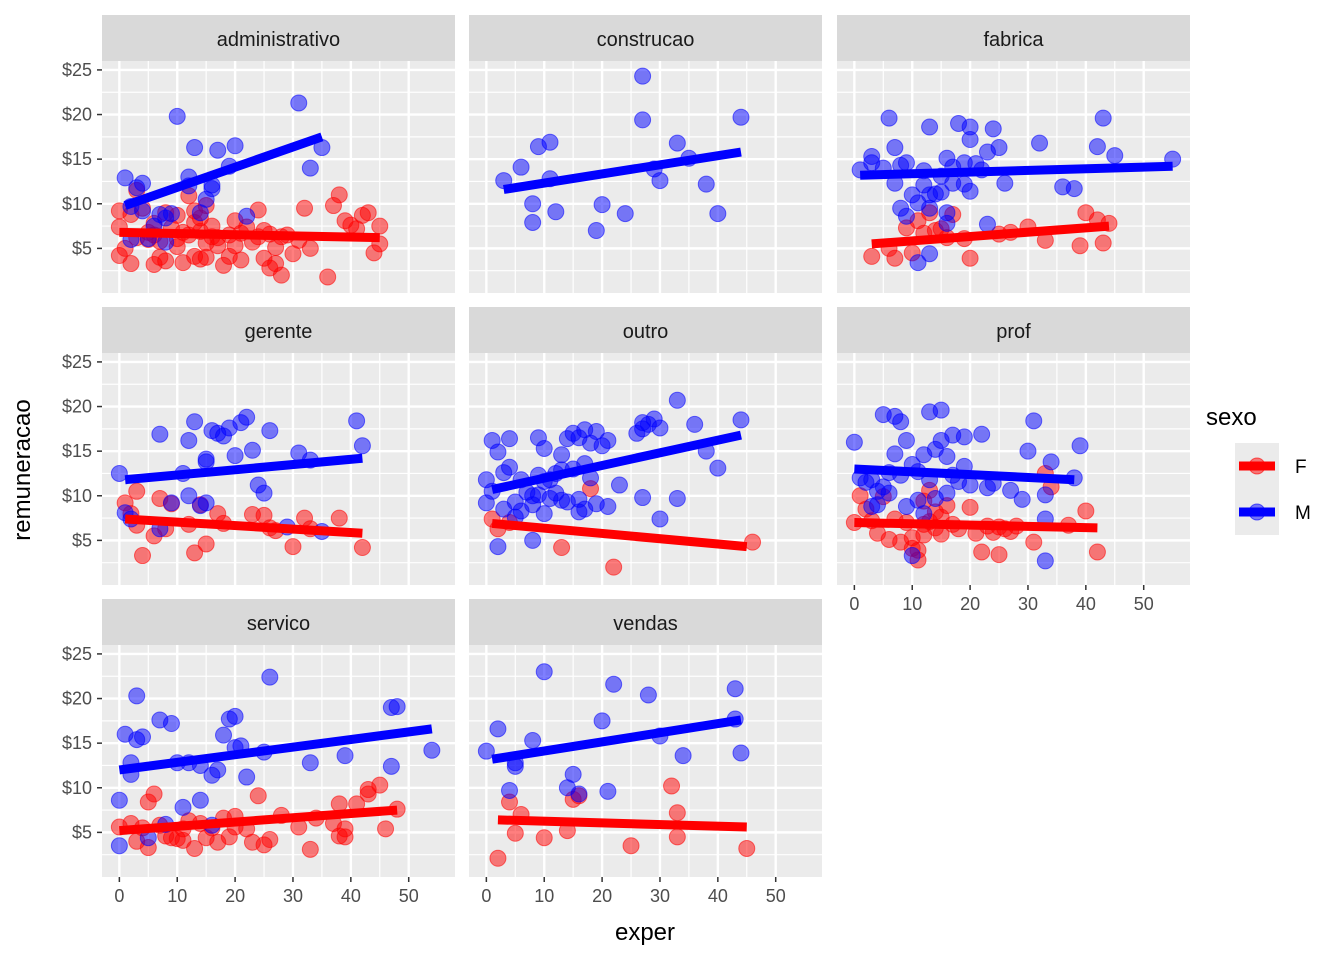 The image size is (1344, 960). What do you see at coordinates (1086, 604) in the screenshot?
I see `x-tick-label: 40` at bounding box center [1086, 604].